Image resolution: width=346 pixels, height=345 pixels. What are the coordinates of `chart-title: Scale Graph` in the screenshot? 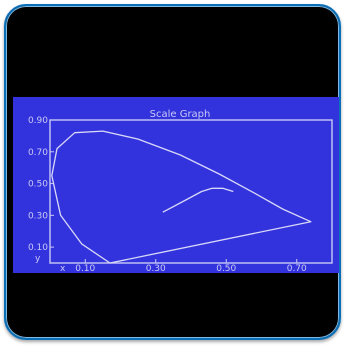 It's located at (180, 114).